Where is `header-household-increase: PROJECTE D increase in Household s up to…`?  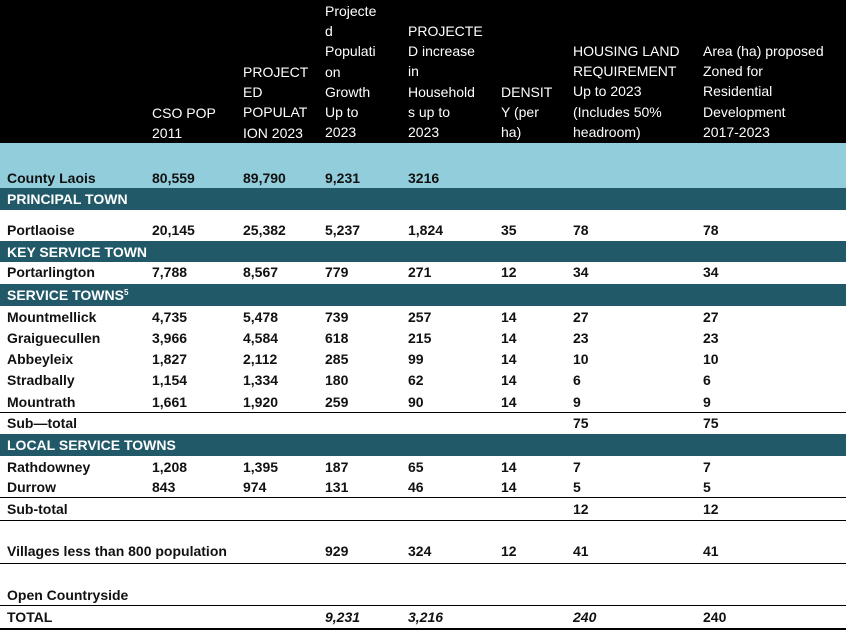 header-household-increase: PROJECTE D increase in Household s up to… is located at coordinates (445, 82).